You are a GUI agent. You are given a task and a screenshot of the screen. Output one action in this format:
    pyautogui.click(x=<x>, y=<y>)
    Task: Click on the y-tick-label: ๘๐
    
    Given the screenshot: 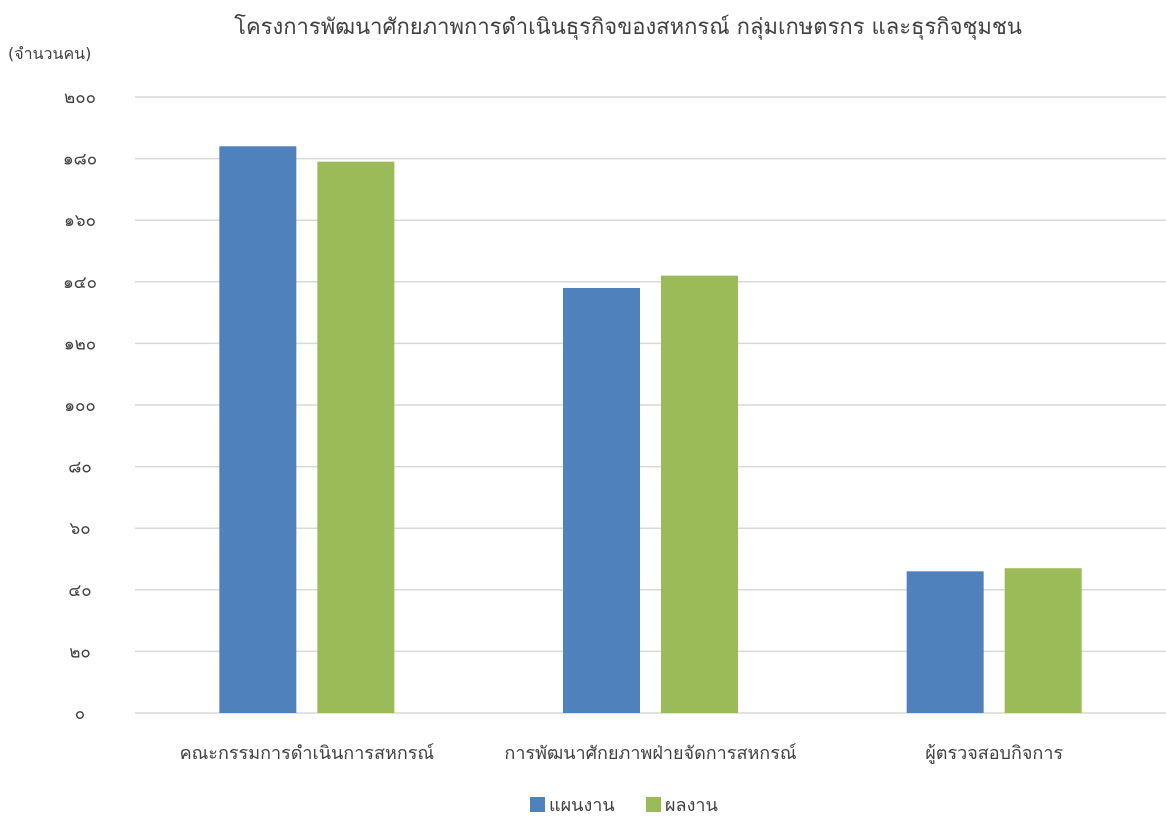 What is the action you would take?
    pyautogui.click(x=80, y=468)
    